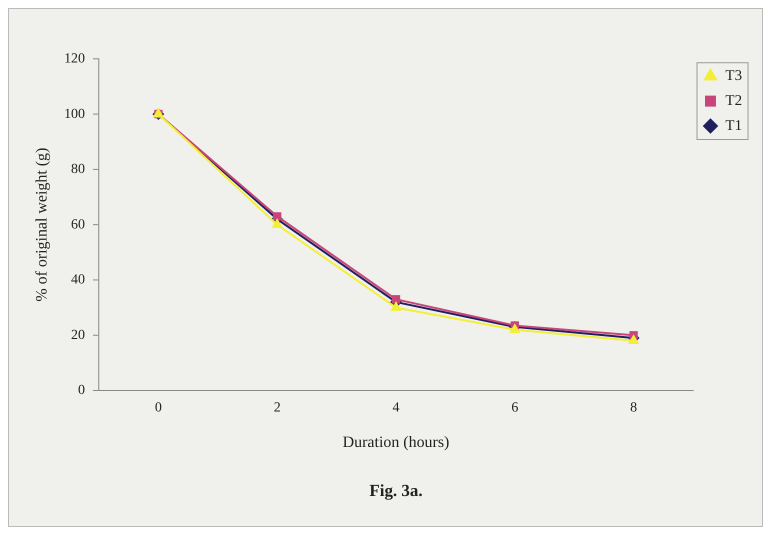 The image size is (771, 535). I want to click on x-tick-label: 8, so click(634, 408).